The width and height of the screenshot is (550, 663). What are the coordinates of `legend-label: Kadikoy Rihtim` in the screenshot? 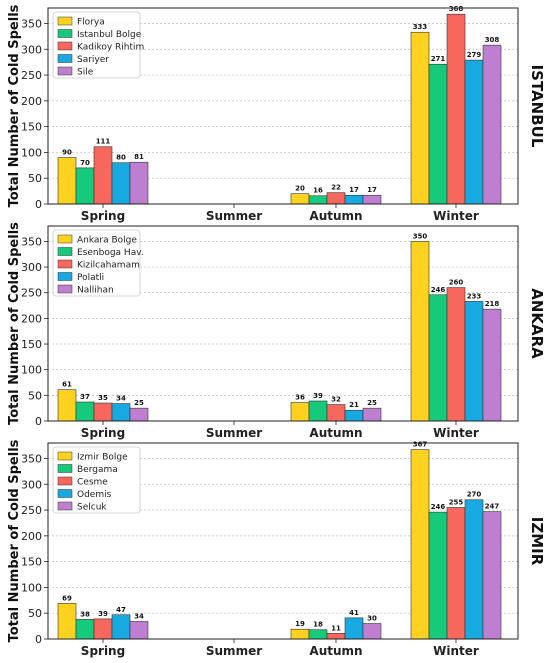 It's located at (110, 48).